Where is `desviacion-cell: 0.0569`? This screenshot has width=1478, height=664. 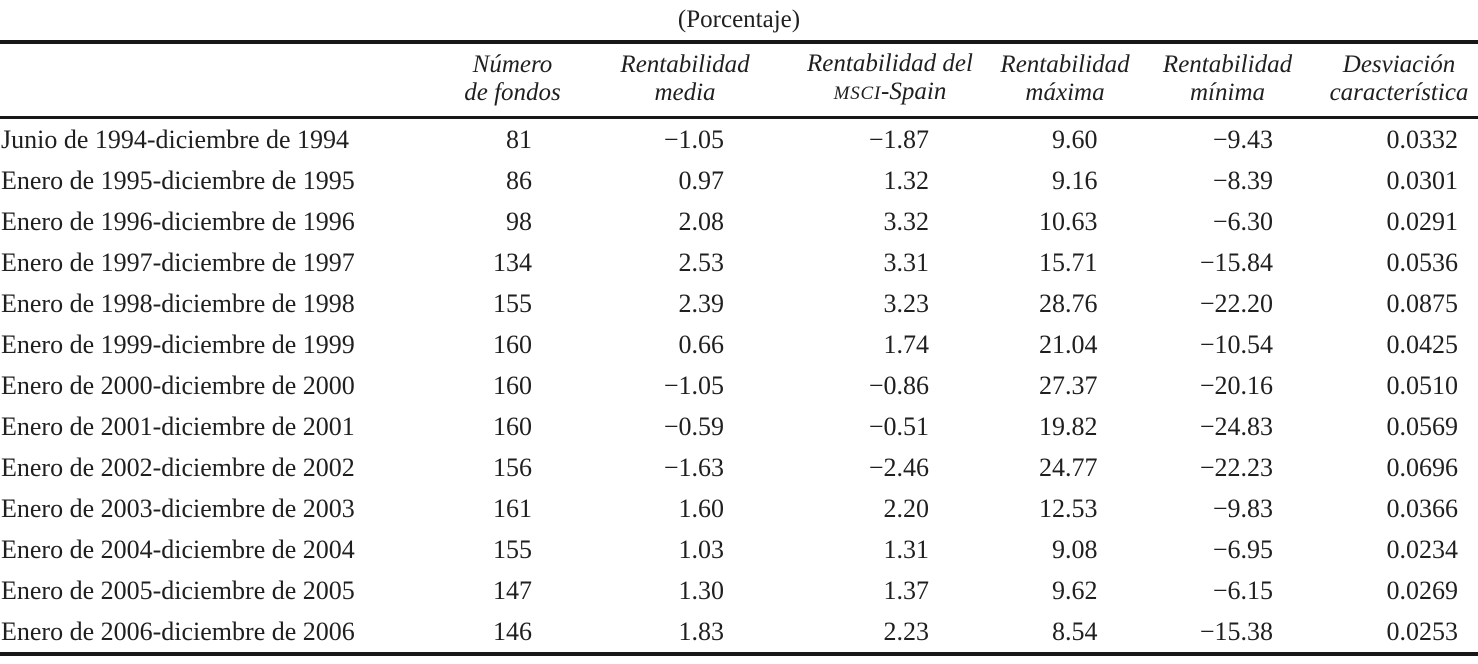
desviacion-cell: 0.0569 is located at coordinates (1399, 426).